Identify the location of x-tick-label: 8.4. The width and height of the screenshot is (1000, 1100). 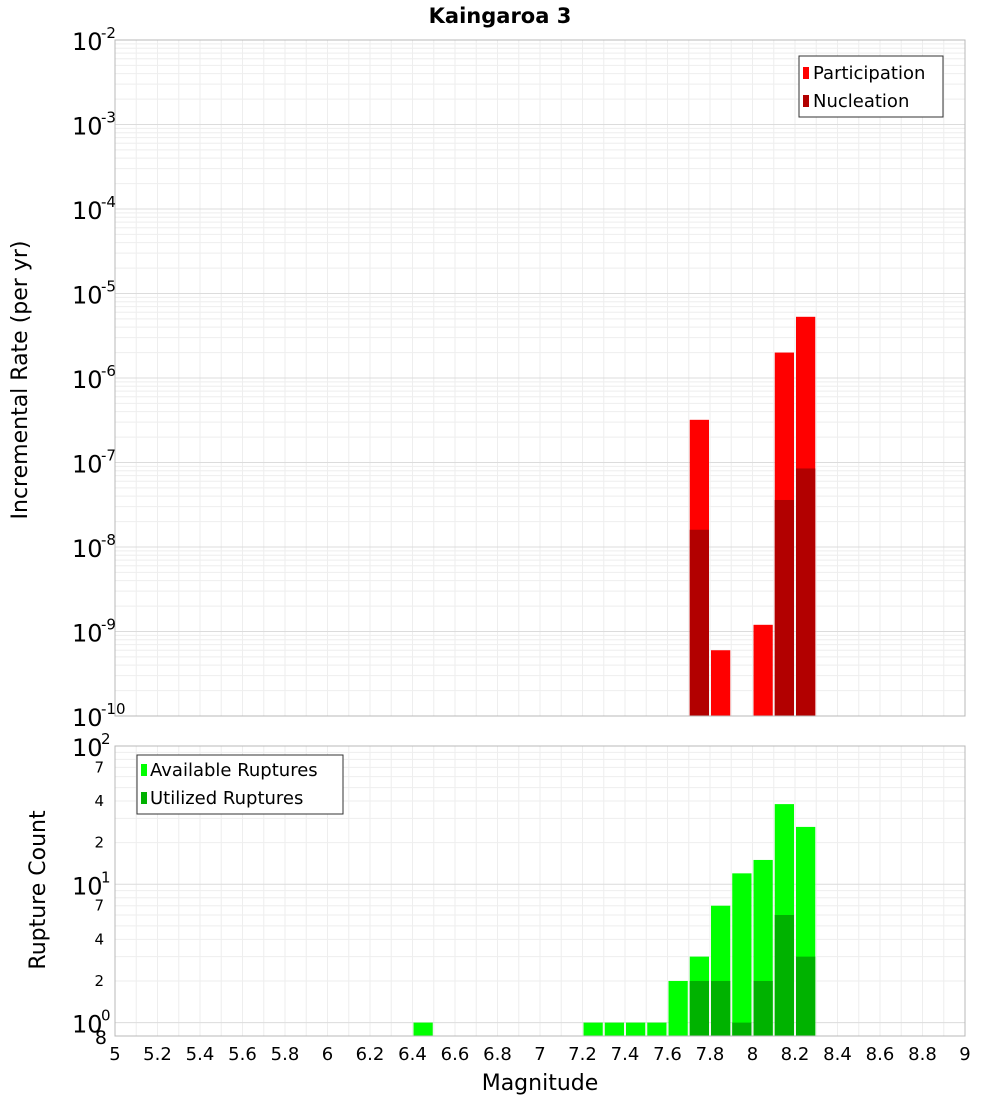
(837, 1054).